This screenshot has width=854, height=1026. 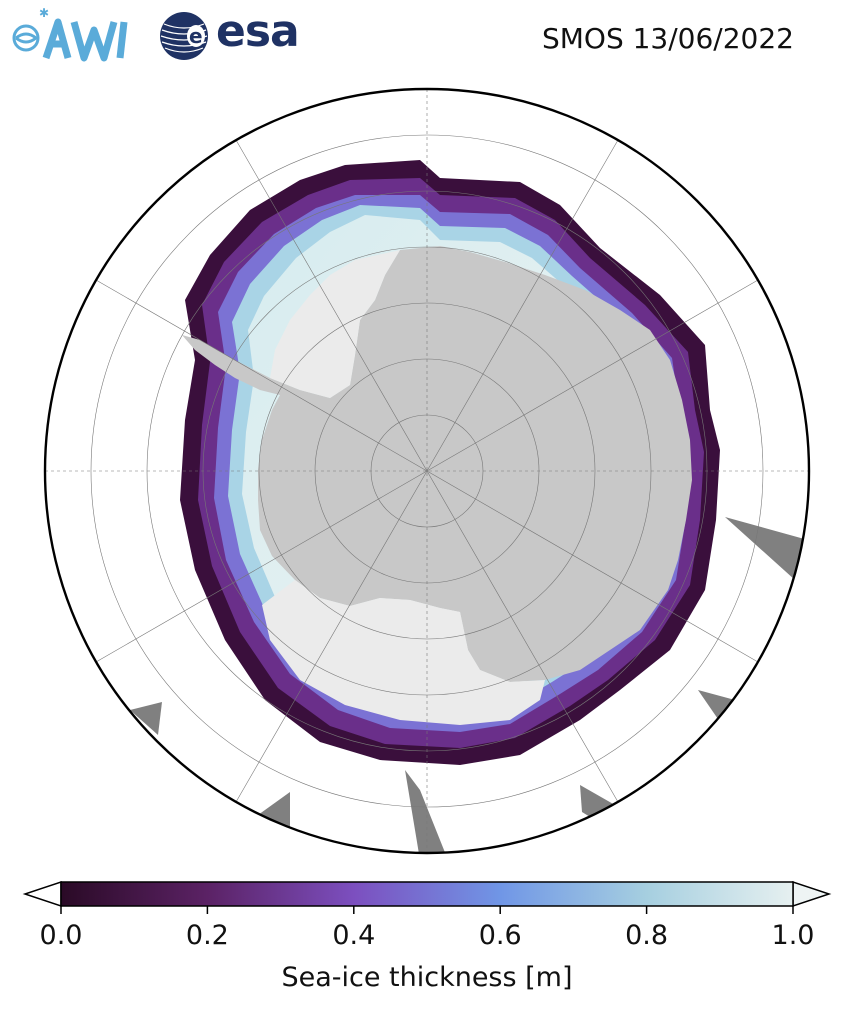 I want to click on weddell-ice, so click(x=335, y=324).